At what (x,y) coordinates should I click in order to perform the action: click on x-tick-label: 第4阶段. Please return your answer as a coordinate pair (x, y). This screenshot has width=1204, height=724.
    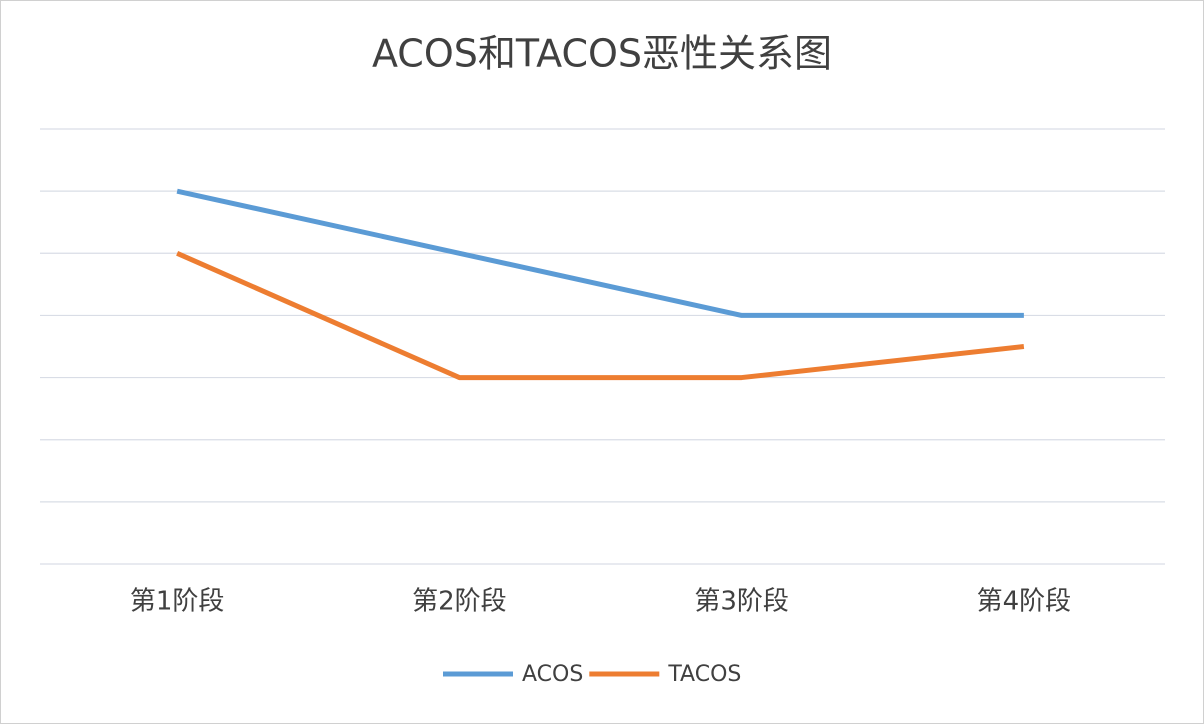
    Looking at the image, I should click on (1024, 602).